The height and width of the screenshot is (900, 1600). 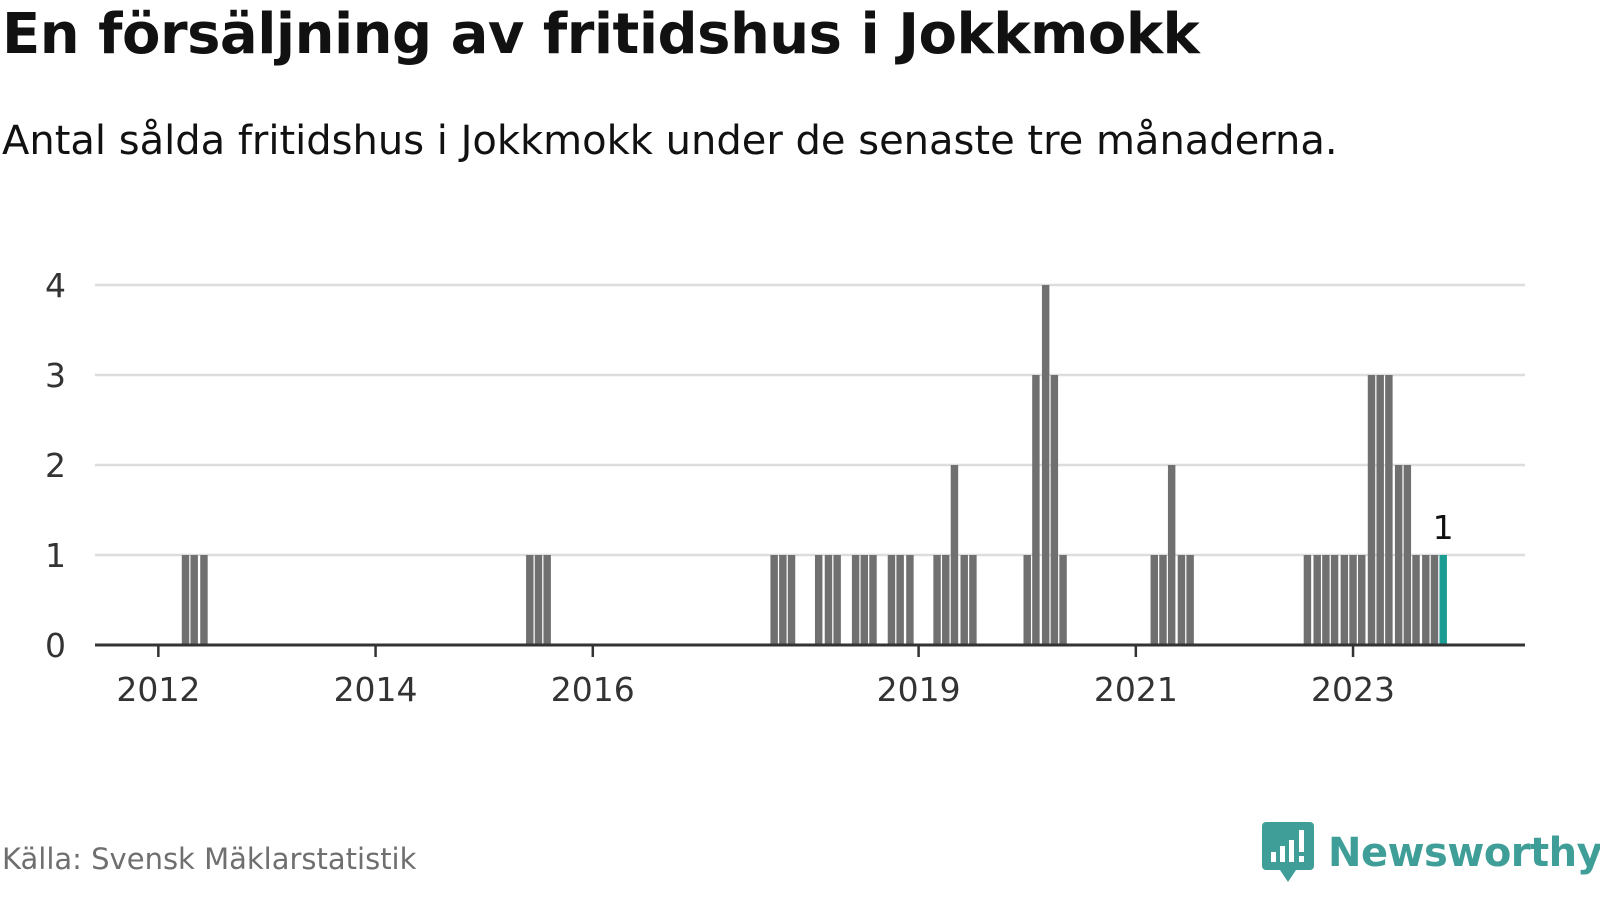 I want to click on brand-logo: Newsworthy, so click(x=1431, y=853).